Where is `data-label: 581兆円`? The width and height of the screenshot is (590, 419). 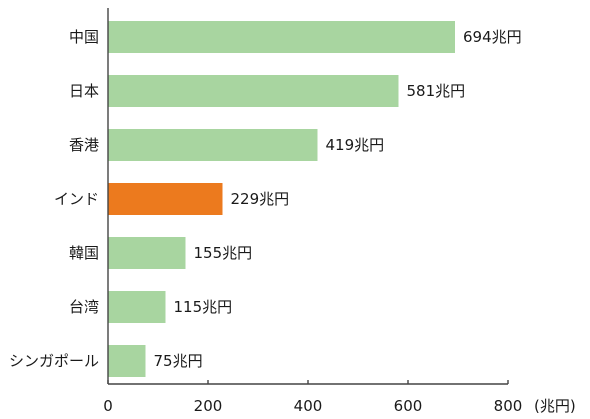
data-label: 581兆円 is located at coordinates (436, 91).